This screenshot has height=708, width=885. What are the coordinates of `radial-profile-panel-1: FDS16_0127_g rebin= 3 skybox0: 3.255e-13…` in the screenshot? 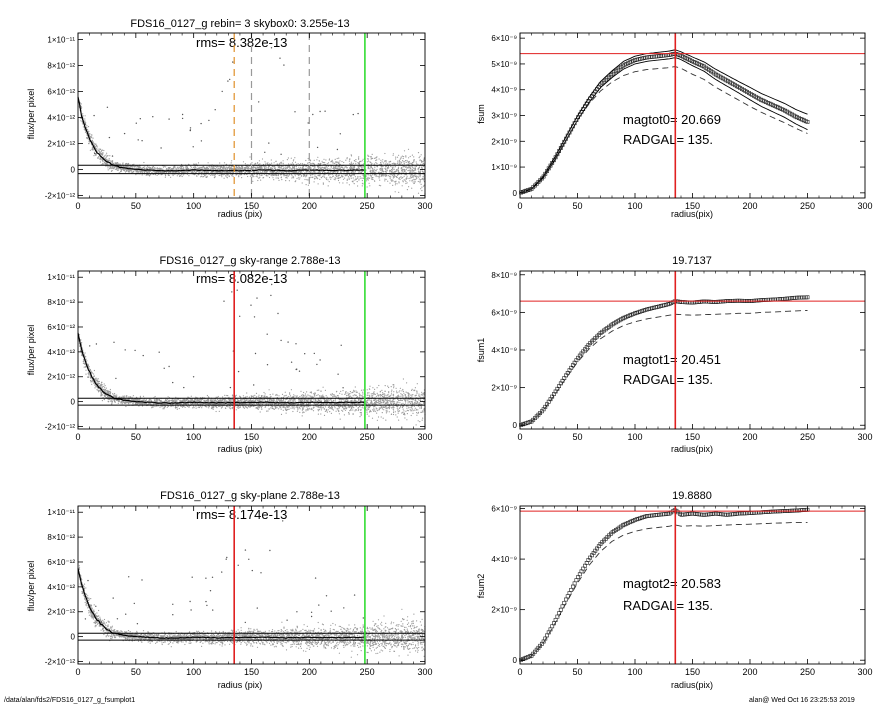 It's located at (229, 118).